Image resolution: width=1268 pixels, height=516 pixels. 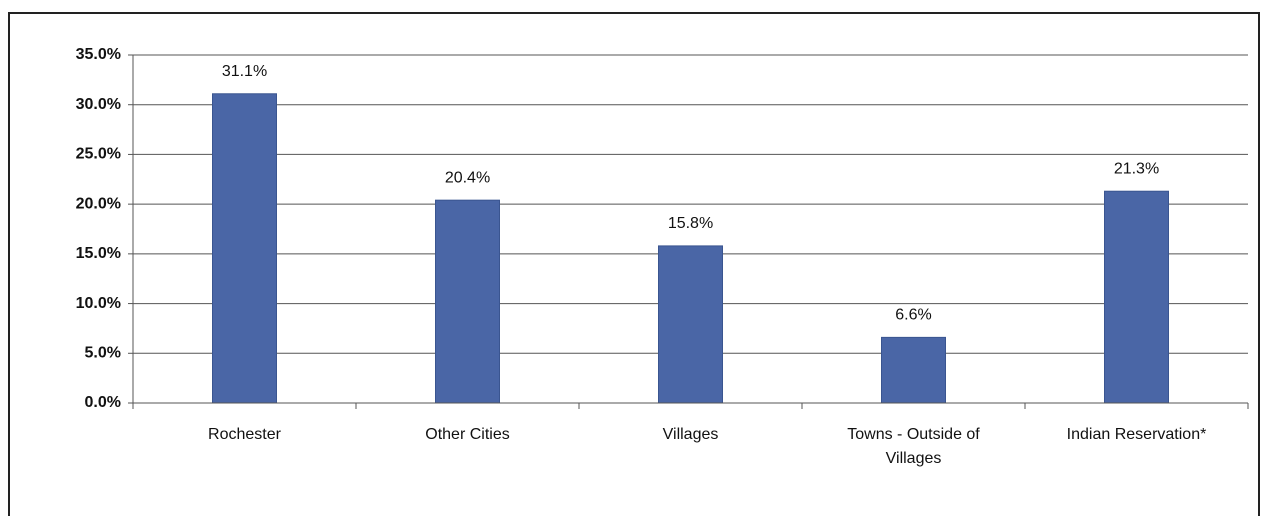 I want to click on y-tick-label: 0.0%, so click(x=103, y=402).